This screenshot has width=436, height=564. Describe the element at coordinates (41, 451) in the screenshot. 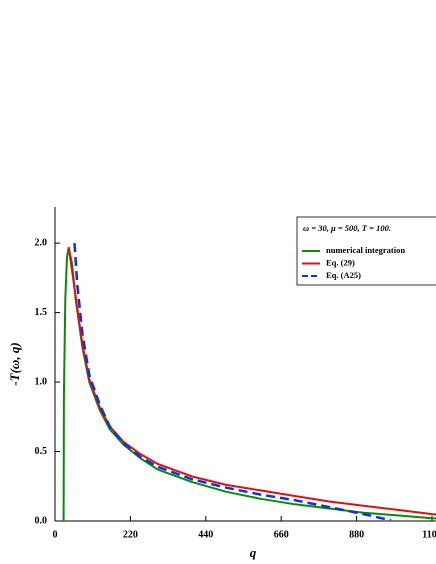

I see `y-tick-label: 0.5` at that location.